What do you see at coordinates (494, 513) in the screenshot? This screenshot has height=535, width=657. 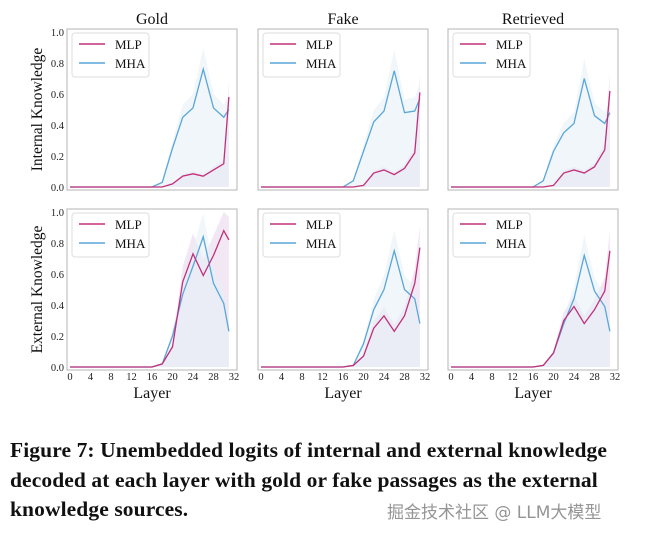 I see `watermark: 掘金技术社区 @ LLM大模型` at bounding box center [494, 513].